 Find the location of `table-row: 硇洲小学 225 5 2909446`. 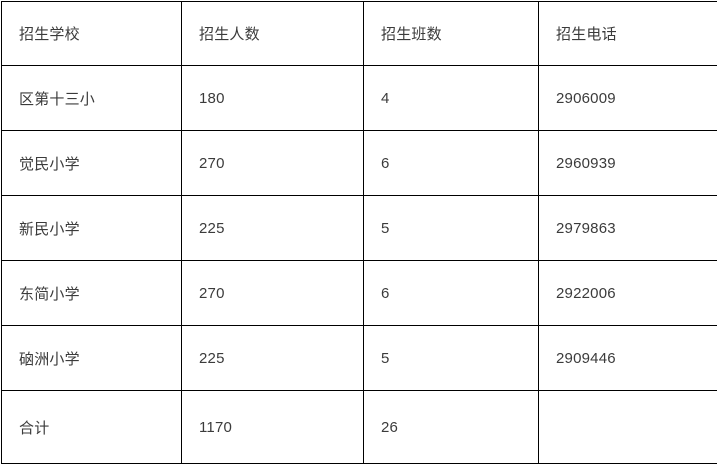

table-row: 硇洲小学 225 5 2909446 is located at coordinates (359, 358).